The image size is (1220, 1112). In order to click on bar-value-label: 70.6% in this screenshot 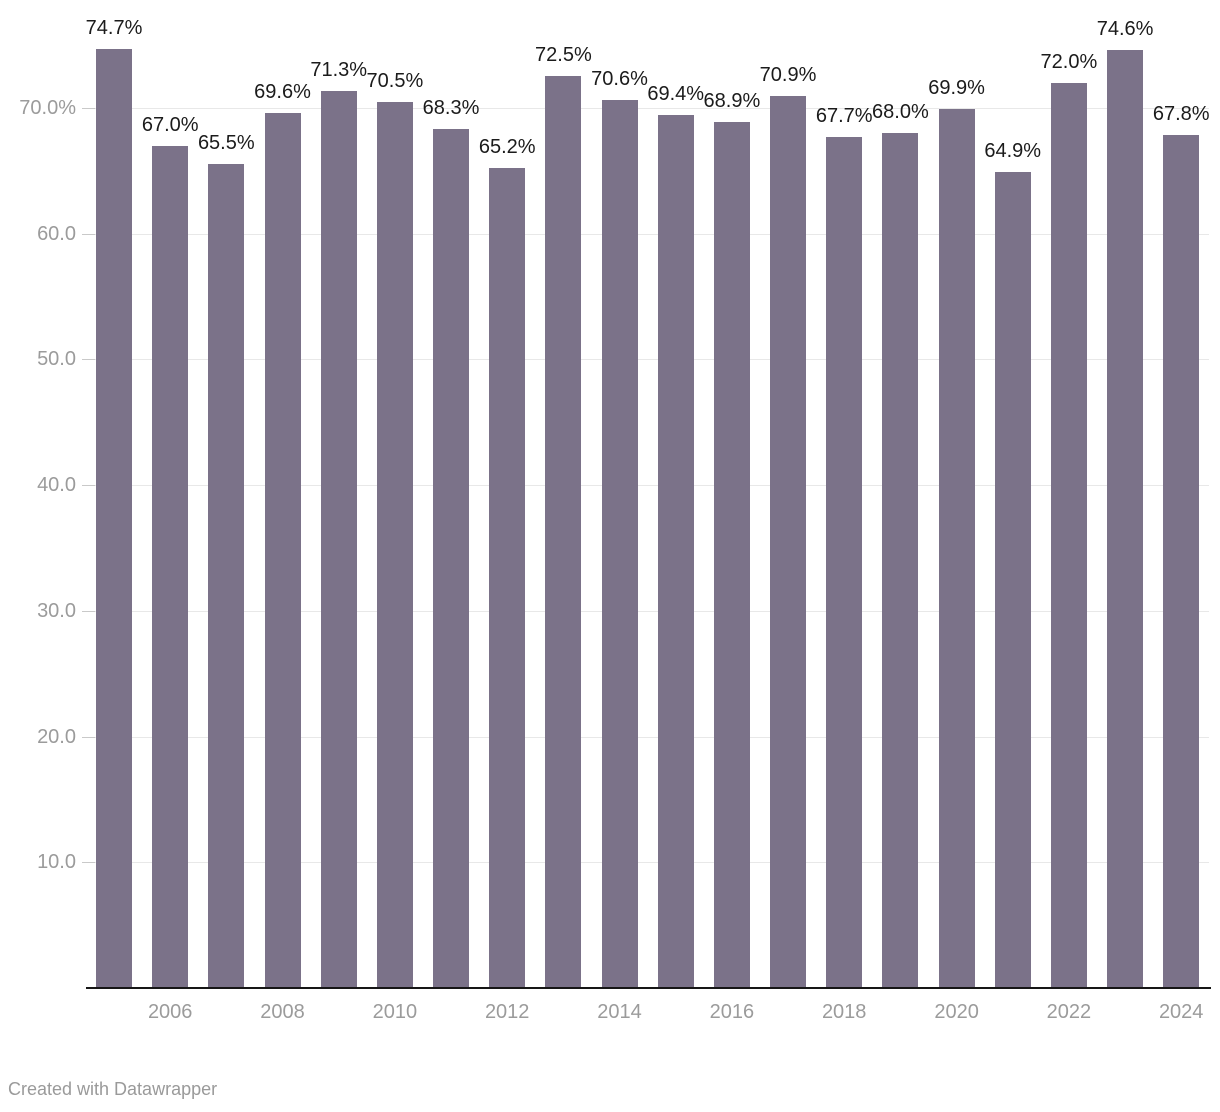, I will do `click(619, 79)`.